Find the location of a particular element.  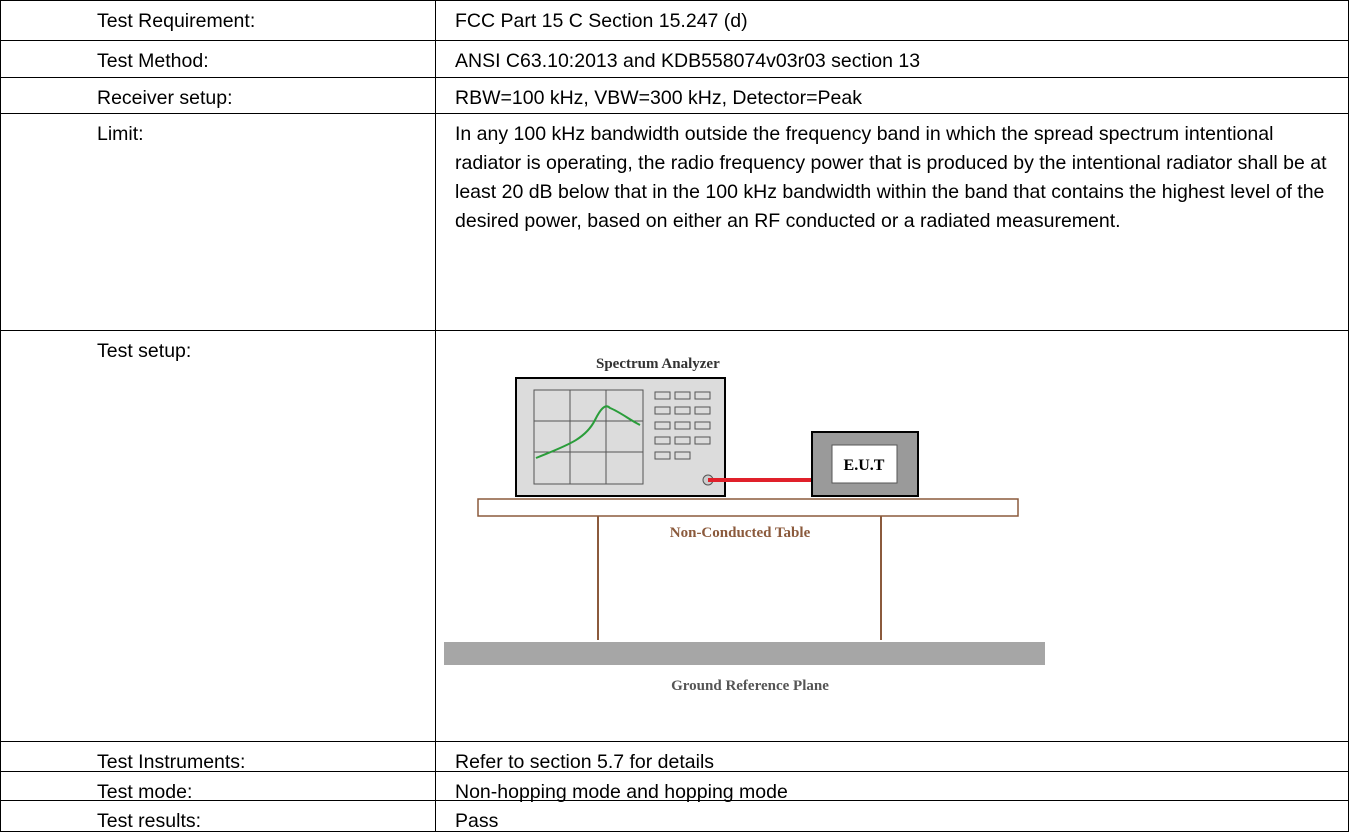

screen-grid is located at coordinates (588, 437).